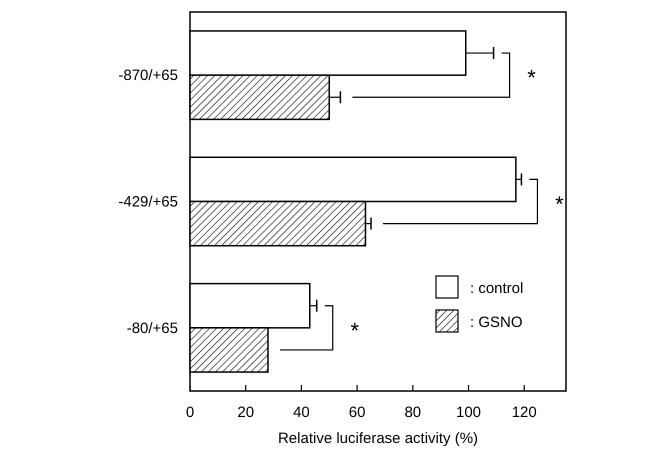  I want to click on y-tick-label: -870/+65, so click(148, 75).